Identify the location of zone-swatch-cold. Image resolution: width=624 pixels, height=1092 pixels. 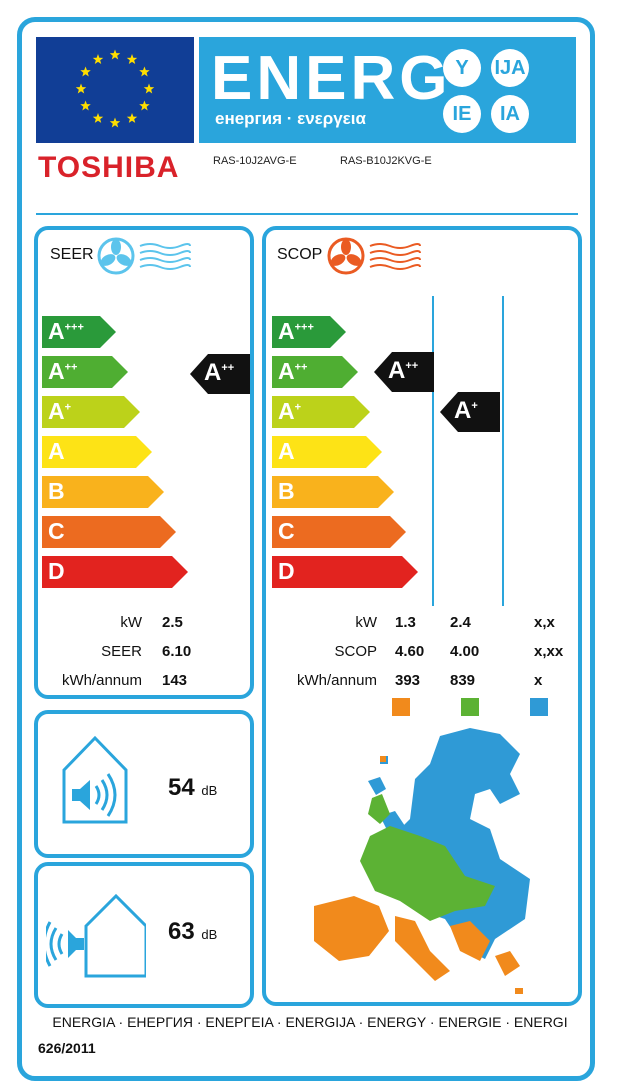
(539, 707).